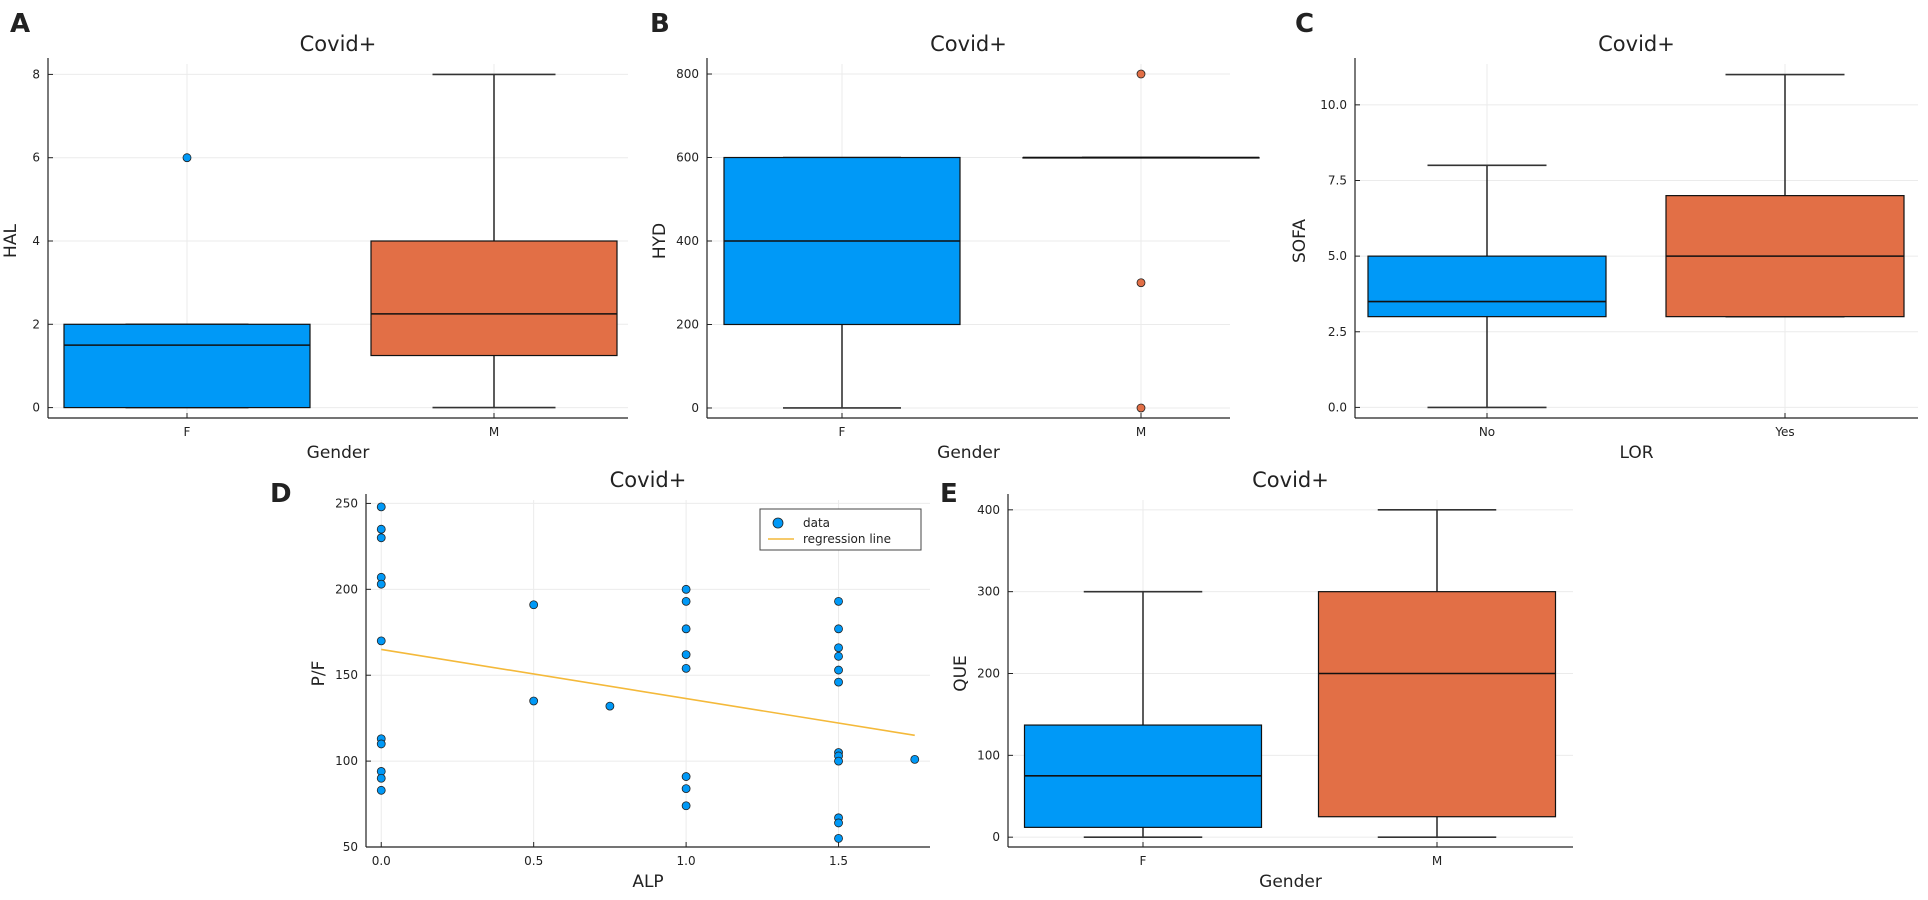 The width and height of the screenshot is (1928, 900). Describe the element at coordinates (11, 241) in the screenshot. I see `y-axis-label: HAL` at that location.